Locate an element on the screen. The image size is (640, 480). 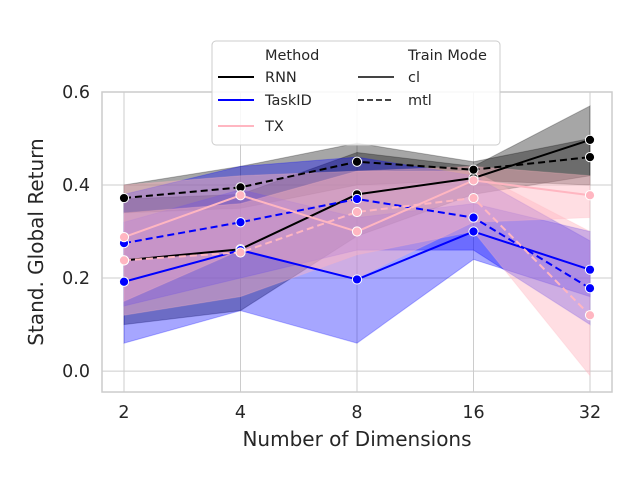
y-tick-label: 0.0 is located at coordinates (76, 372).